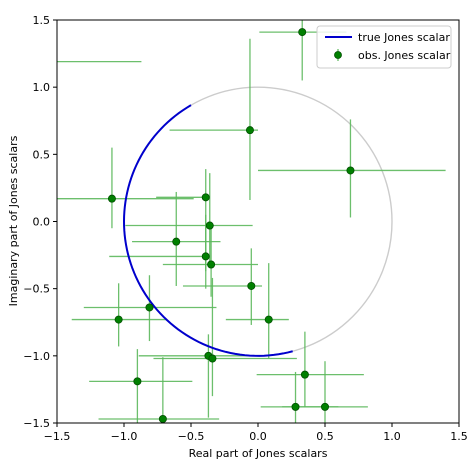 The height and width of the screenshot is (475, 474). What do you see at coordinates (191, 436) in the screenshot?
I see `x-tick-label: −0.5` at bounding box center [191, 436].